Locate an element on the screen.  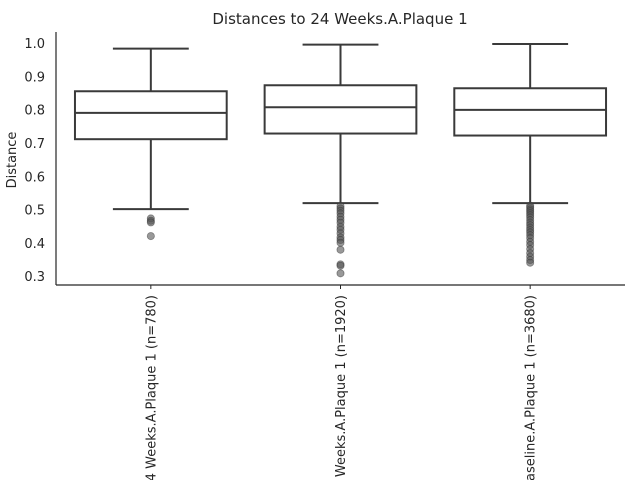
x-tick-label: 12 Weeks.A.Plaque 1 (n=1920) is located at coordinates (341, 387).